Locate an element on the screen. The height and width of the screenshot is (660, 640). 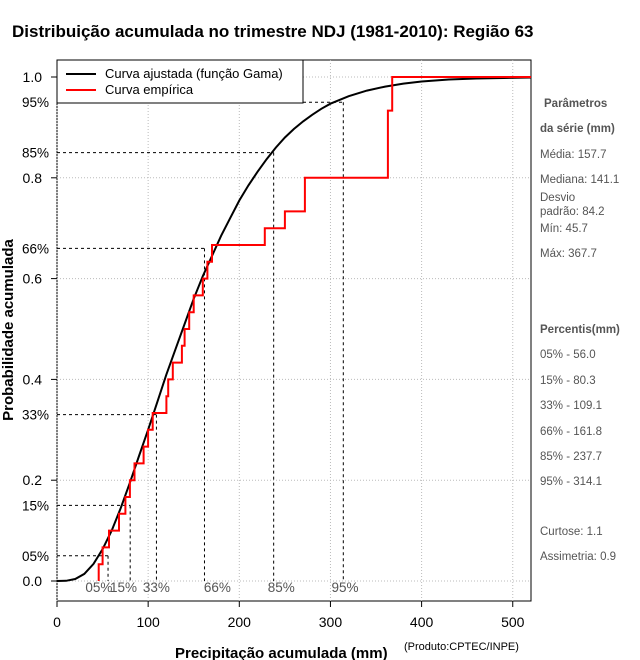
legend-box is located at coordinates (180, 81).